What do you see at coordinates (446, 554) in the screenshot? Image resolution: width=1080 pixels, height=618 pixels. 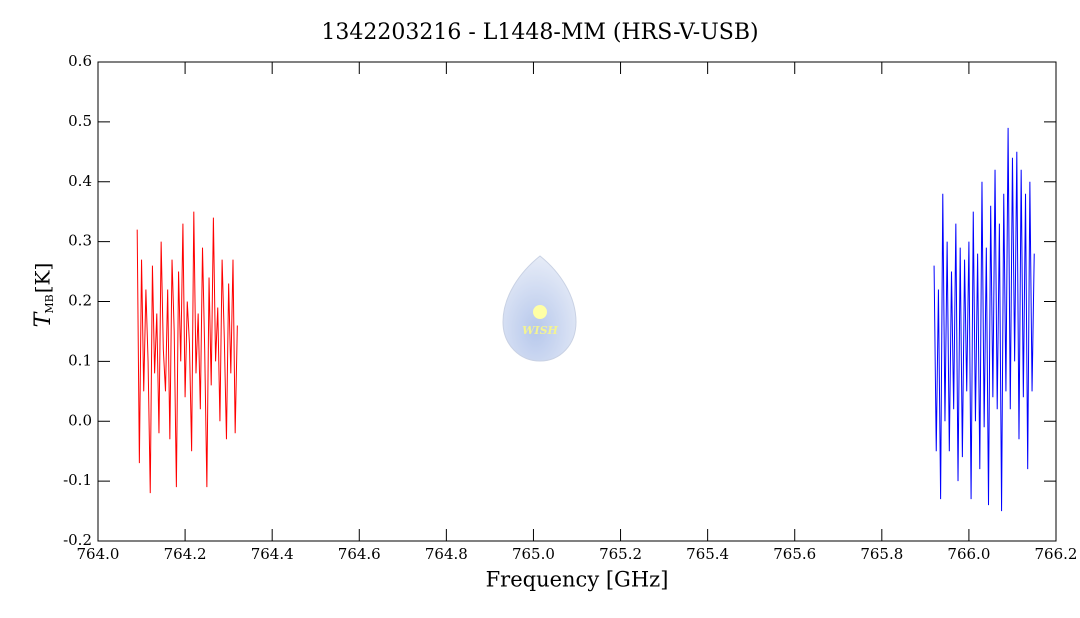 I see `x-tick-label: 764.8` at bounding box center [446, 554].